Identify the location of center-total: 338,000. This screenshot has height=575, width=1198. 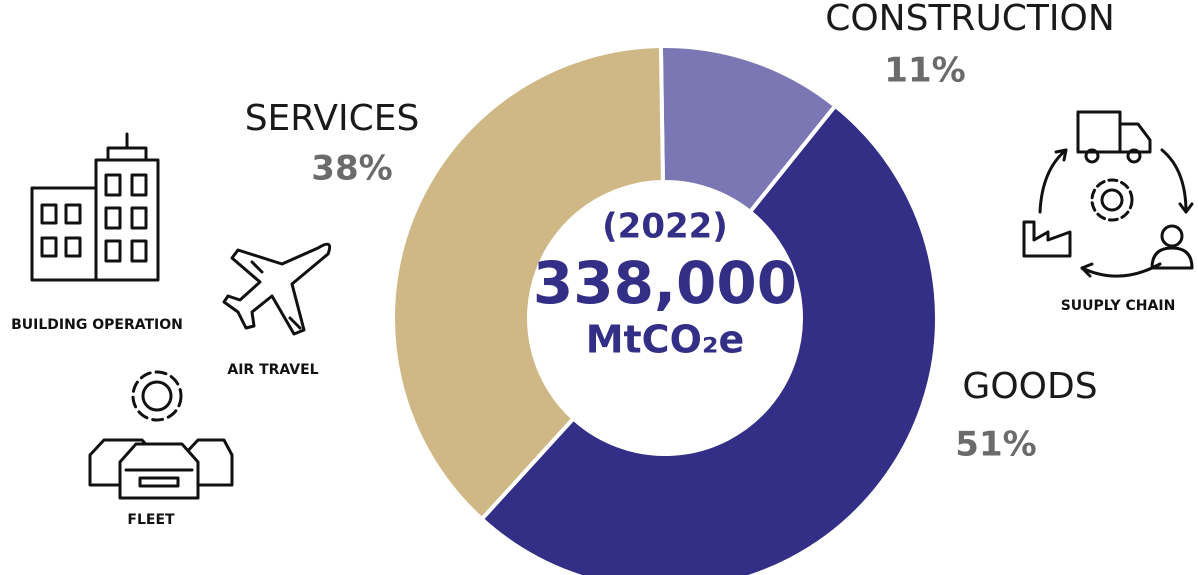
(665, 283).